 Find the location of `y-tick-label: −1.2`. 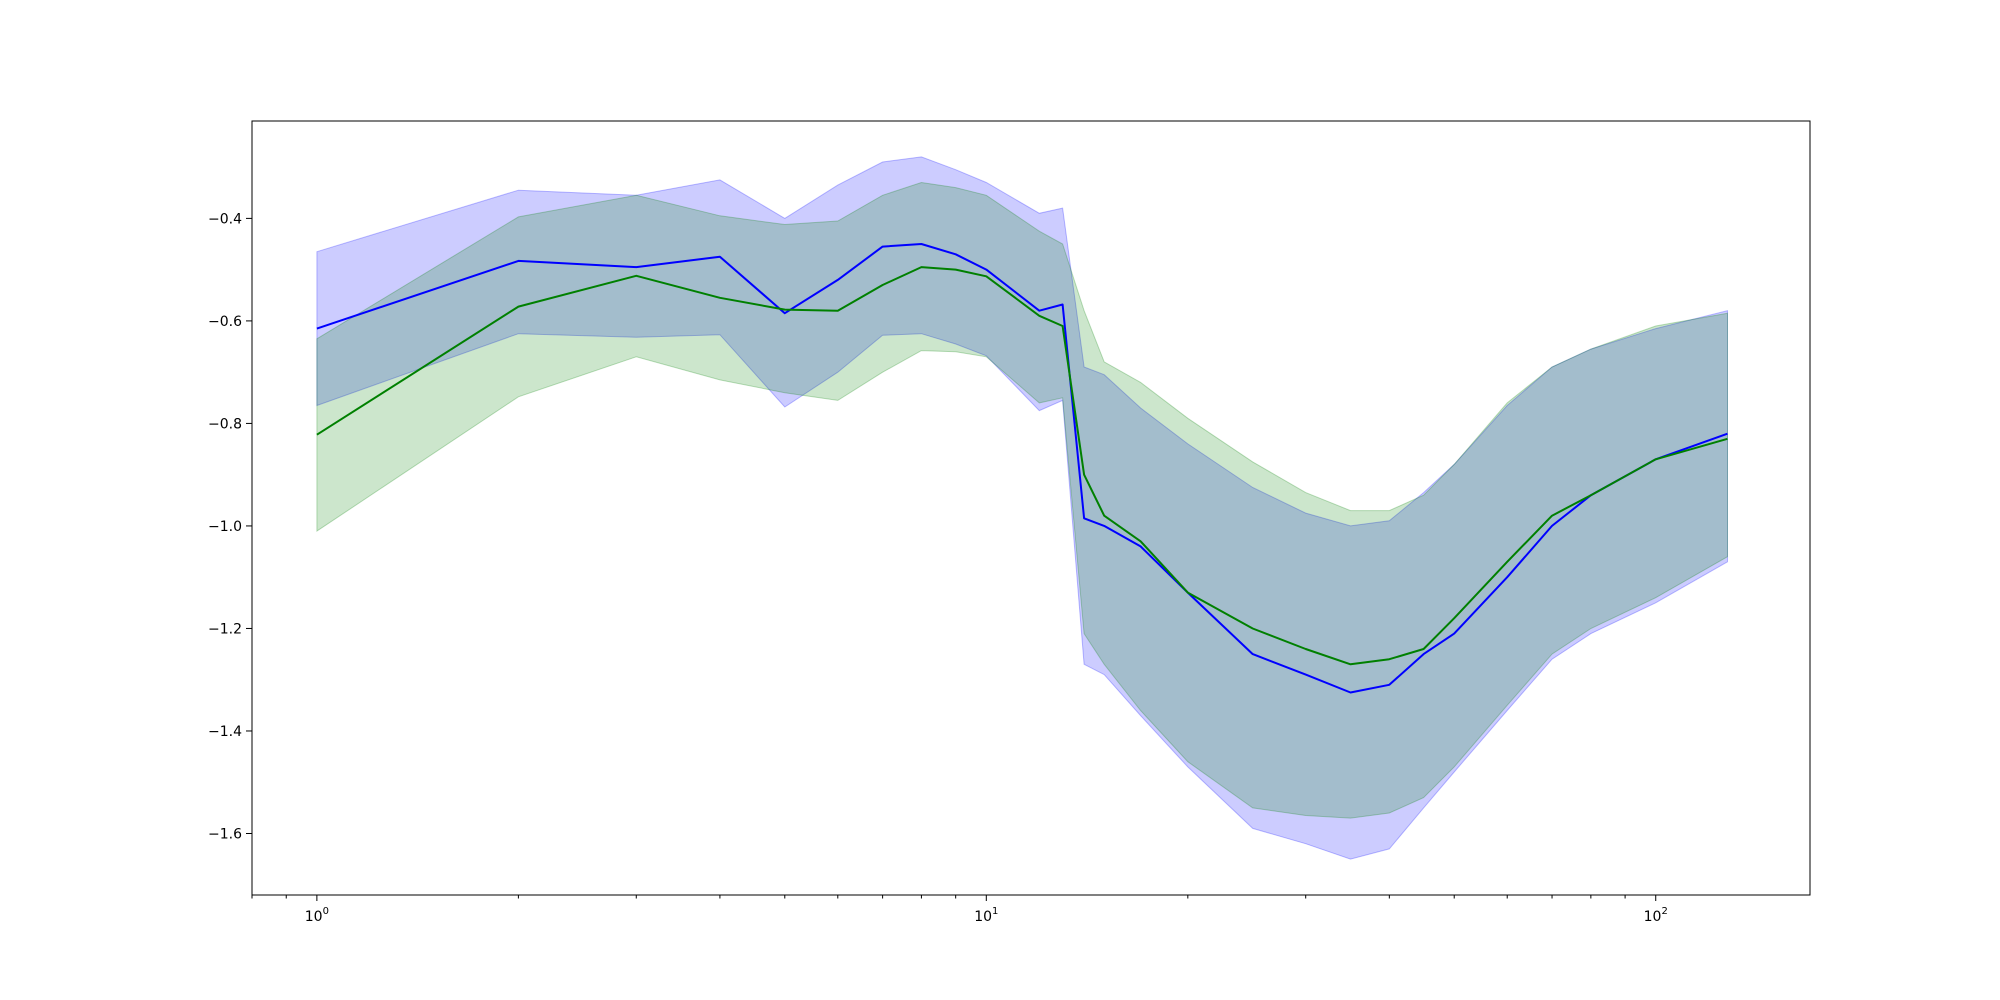

y-tick-label: −1.2 is located at coordinates (225, 629).